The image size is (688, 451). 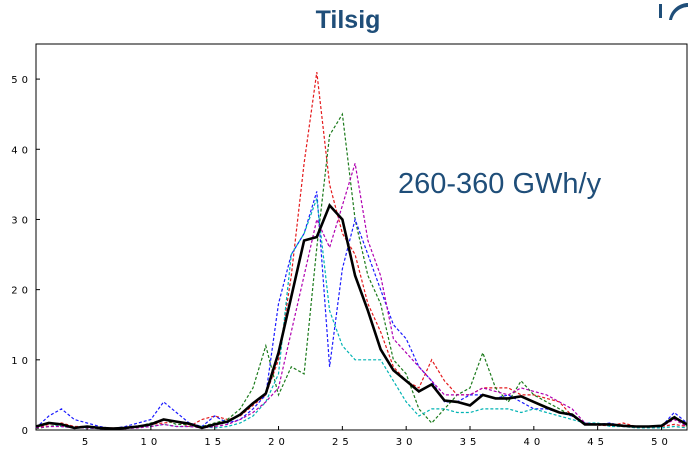 I want to click on x-tick-label: 5, so click(x=87, y=442).